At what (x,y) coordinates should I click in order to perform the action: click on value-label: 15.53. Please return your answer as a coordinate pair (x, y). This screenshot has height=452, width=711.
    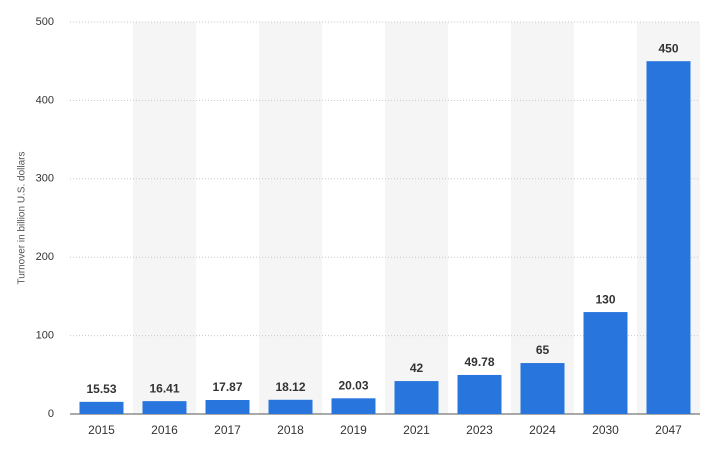
    Looking at the image, I should click on (101, 389).